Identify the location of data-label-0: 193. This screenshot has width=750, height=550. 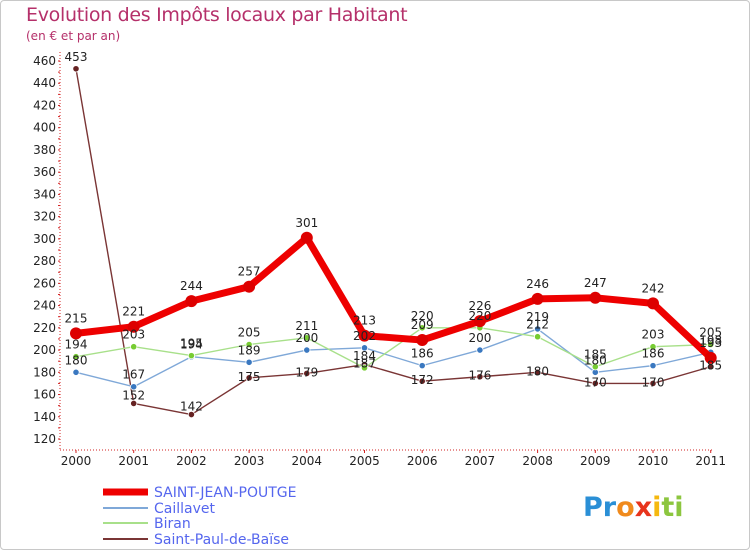
(710, 343).